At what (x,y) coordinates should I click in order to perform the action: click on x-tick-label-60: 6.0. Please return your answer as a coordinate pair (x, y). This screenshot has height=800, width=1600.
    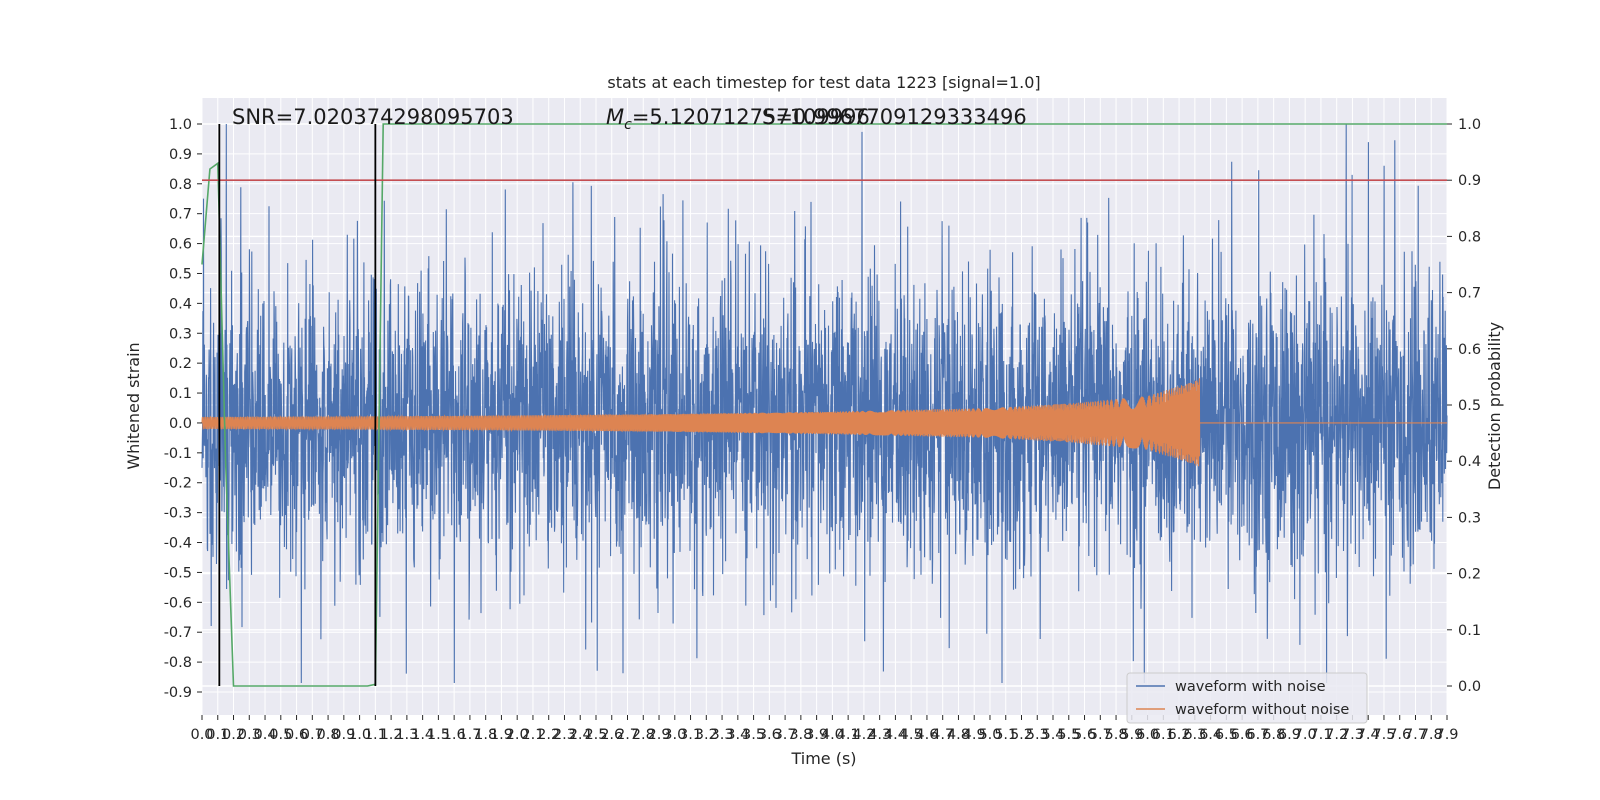
    Looking at the image, I should click on (1147, 735).